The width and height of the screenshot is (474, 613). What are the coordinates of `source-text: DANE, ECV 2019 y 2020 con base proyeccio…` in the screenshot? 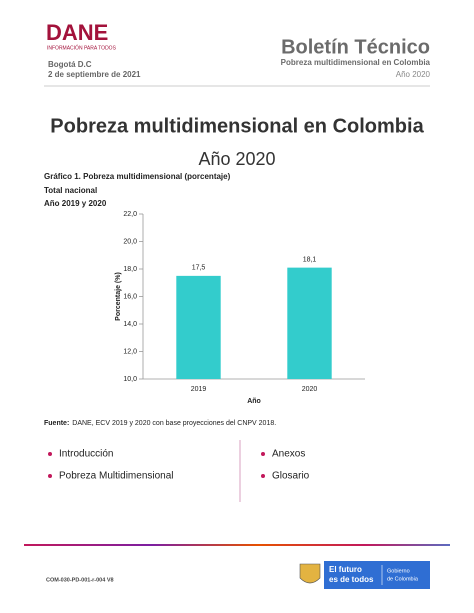 It's located at (174, 423).